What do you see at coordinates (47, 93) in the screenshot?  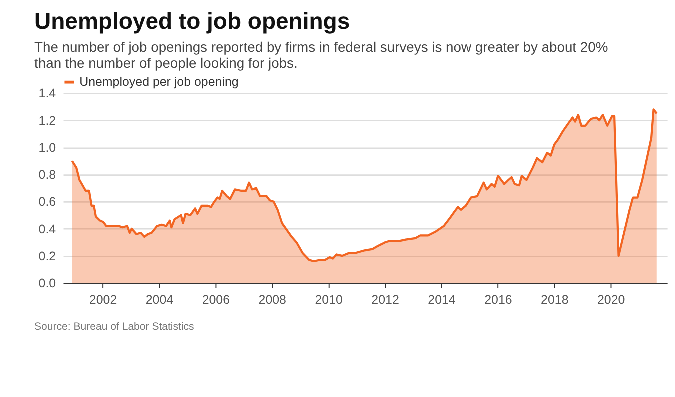 I see `y-tick-label: 1.4` at bounding box center [47, 93].